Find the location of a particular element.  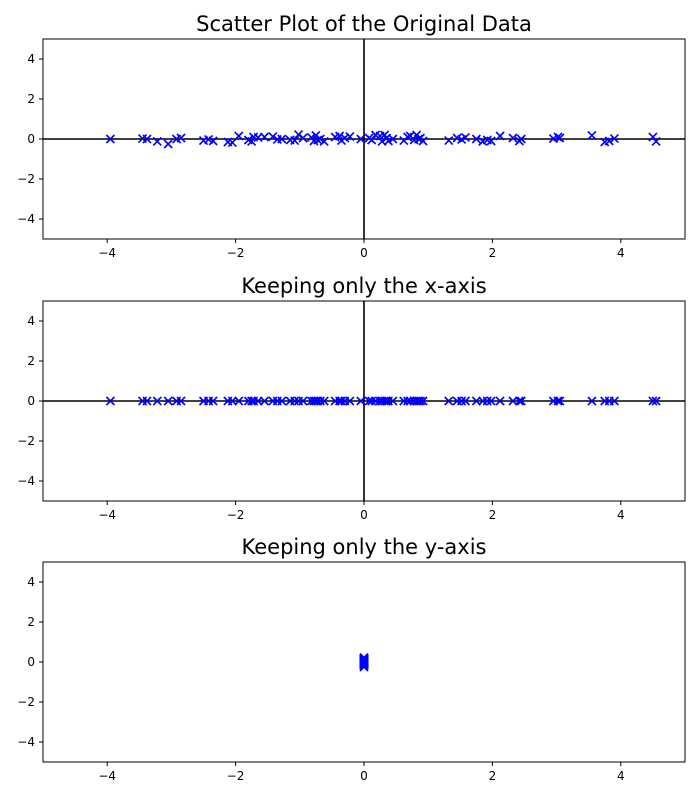

plot-title: Keeping only the y-axis is located at coordinates (364, 547).